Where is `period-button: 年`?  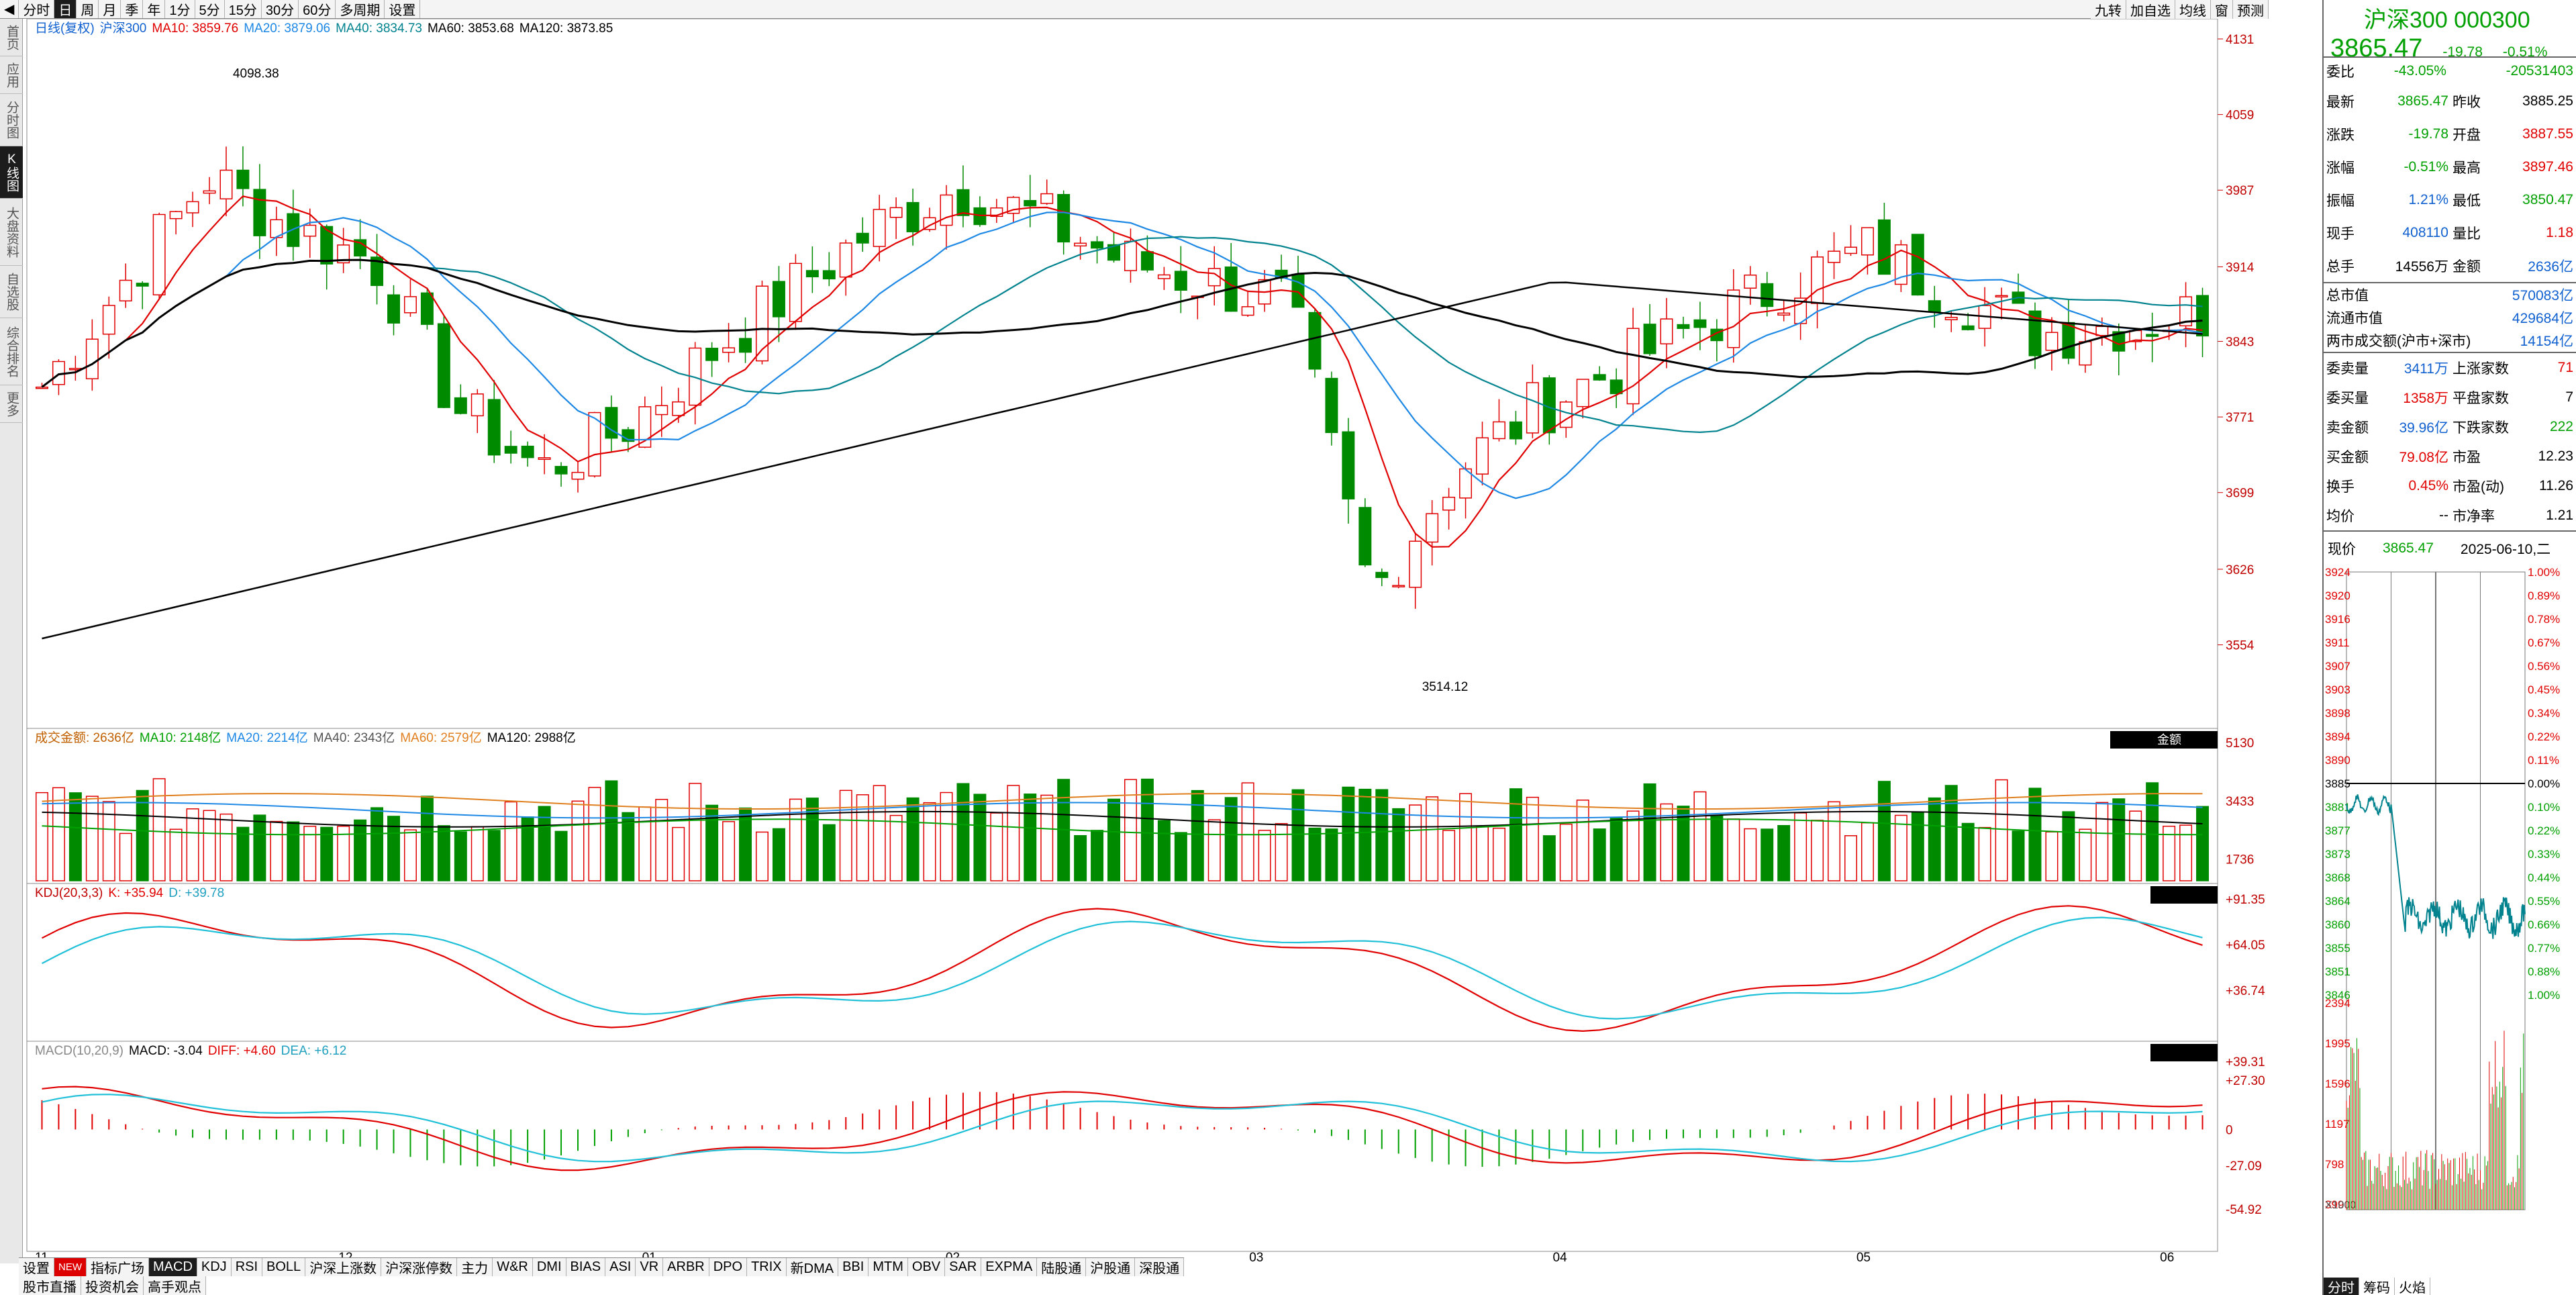
period-button: 年 is located at coordinates (154, 9).